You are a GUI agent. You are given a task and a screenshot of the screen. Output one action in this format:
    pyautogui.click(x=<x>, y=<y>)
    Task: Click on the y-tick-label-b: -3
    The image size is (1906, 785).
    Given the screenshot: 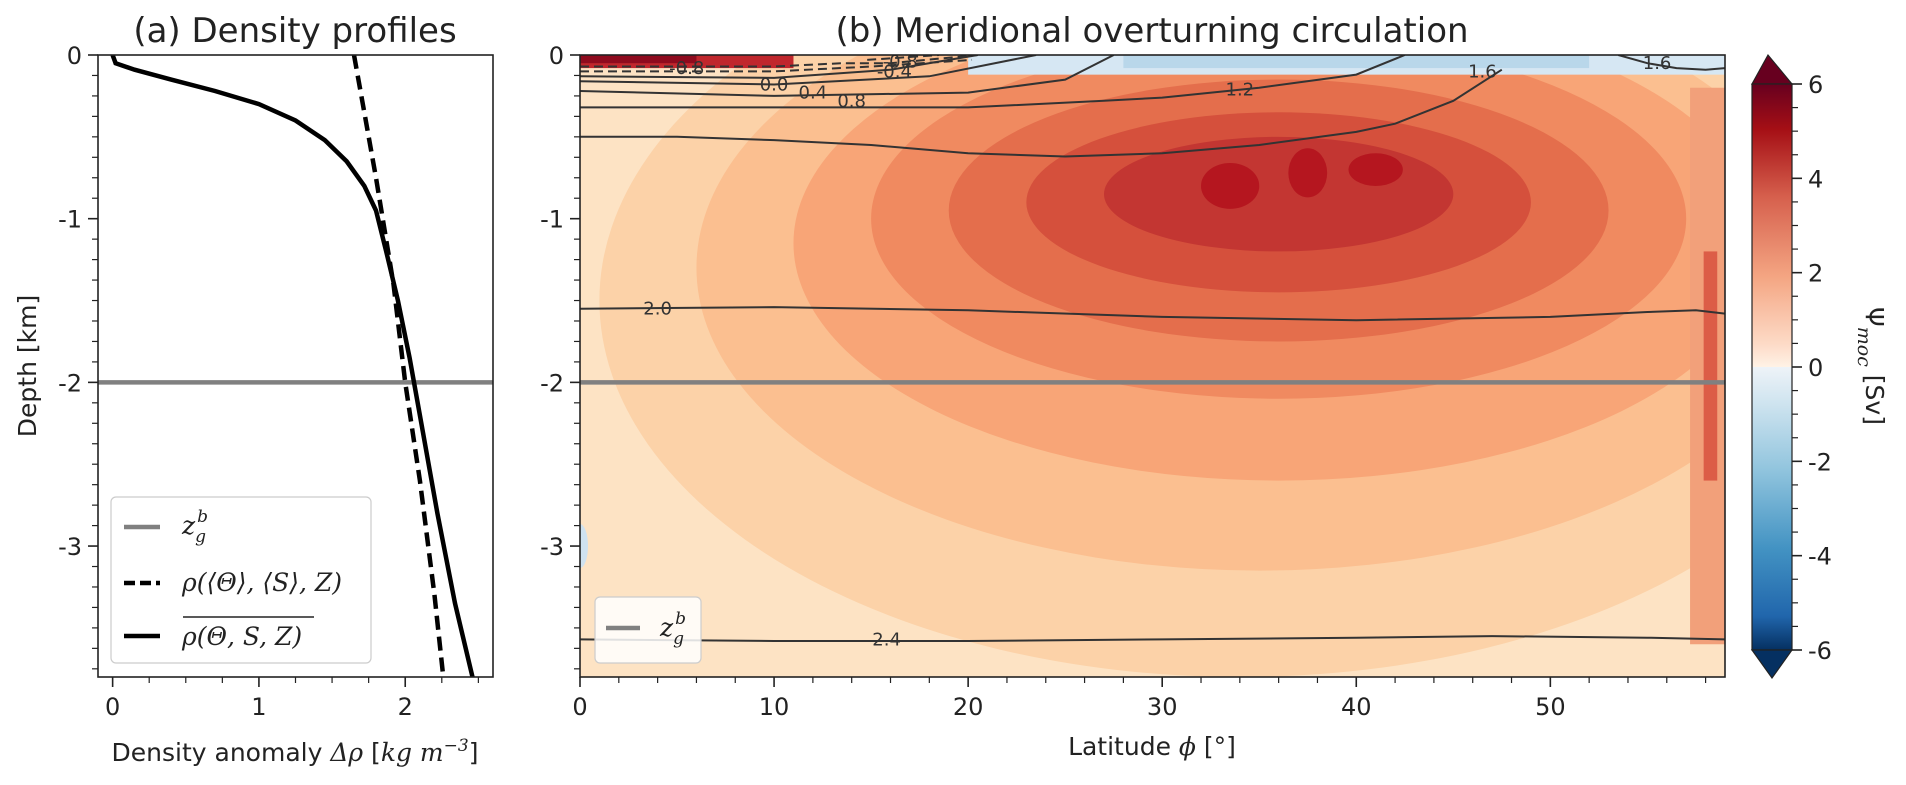 What is the action you would take?
    pyautogui.click(x=552, y=547)
    